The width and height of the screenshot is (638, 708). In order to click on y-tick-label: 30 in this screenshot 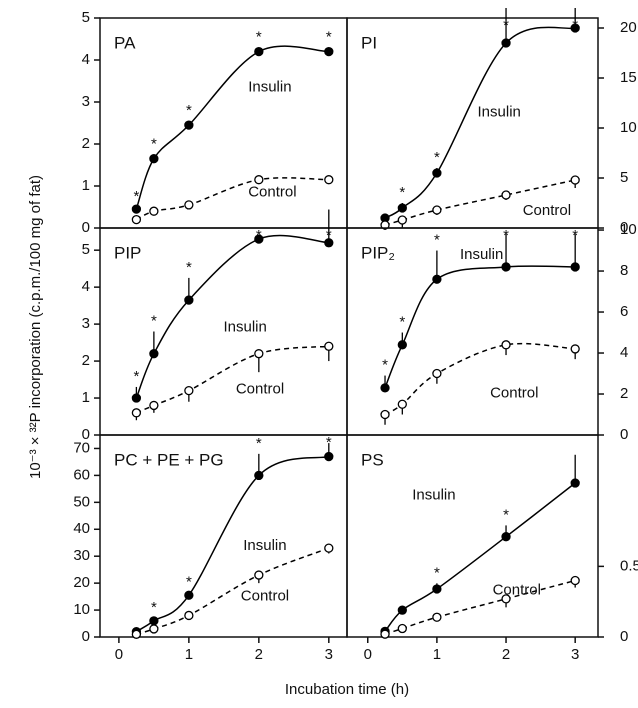, I will do `click(81, 555)`.